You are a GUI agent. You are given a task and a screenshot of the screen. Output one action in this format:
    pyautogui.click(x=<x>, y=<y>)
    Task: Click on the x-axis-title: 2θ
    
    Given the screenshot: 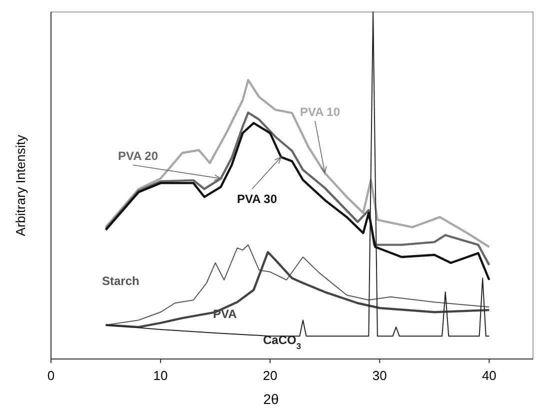 What is the action you would take?
    pyautogui.click(x=271, y=399)
    